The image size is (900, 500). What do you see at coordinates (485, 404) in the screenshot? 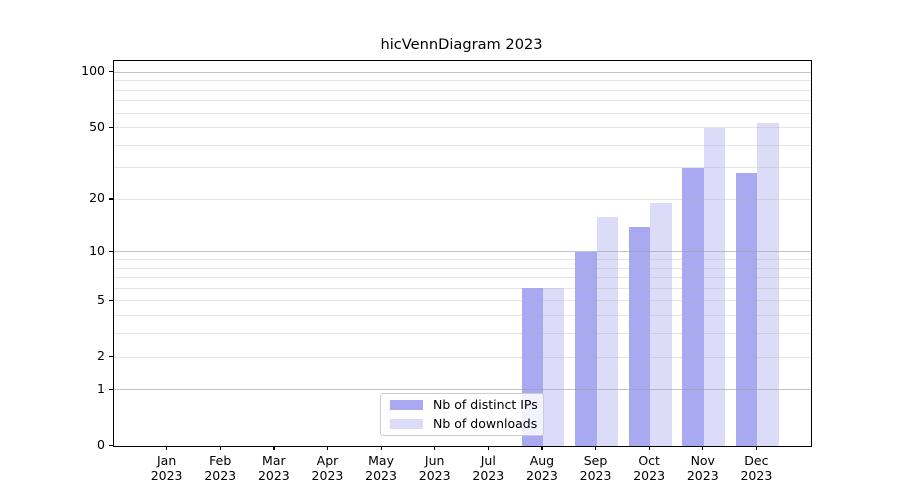
I see `legend-label-ips: Nb of distinct IPs` at bounding box center [485, 404].